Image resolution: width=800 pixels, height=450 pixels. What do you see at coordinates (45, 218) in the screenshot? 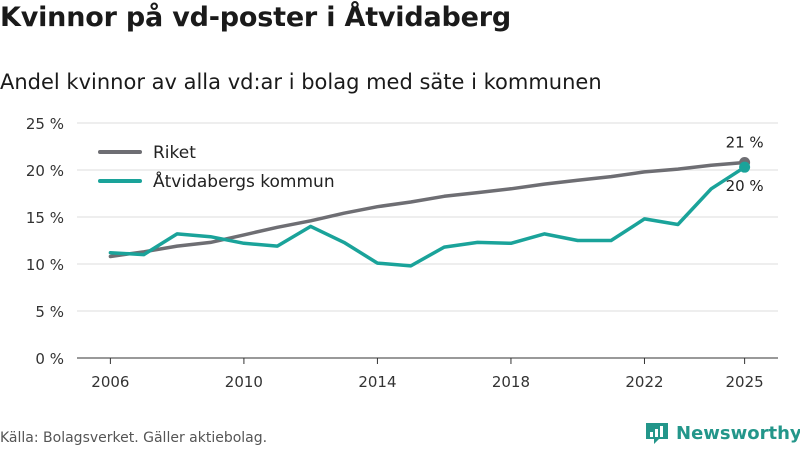
I see `y-tick-label: 15 %` at bounding box center [45, 218].